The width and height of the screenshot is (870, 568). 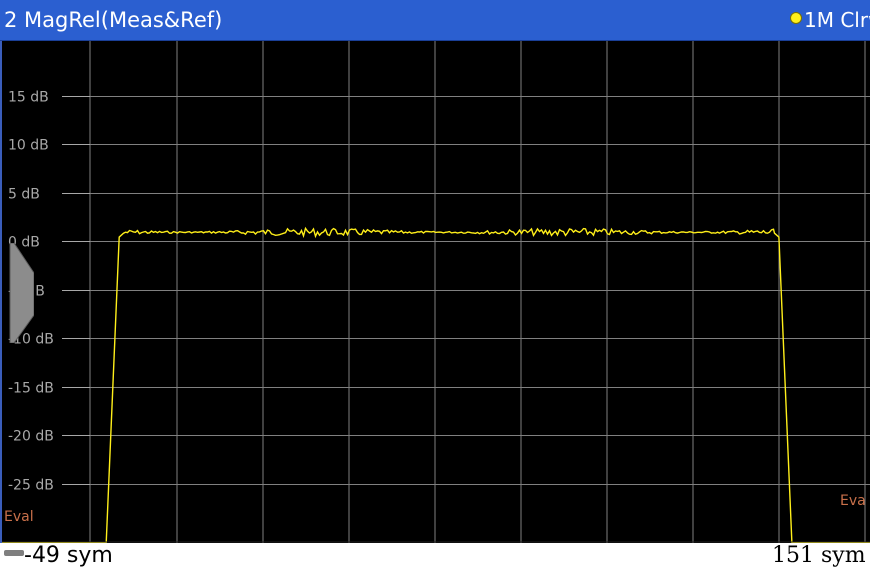 What do you see at coordinates (28, 146) in the screenshot?
I see `y-tick-label-1: 10 dB` at bounding box center [28, 146].